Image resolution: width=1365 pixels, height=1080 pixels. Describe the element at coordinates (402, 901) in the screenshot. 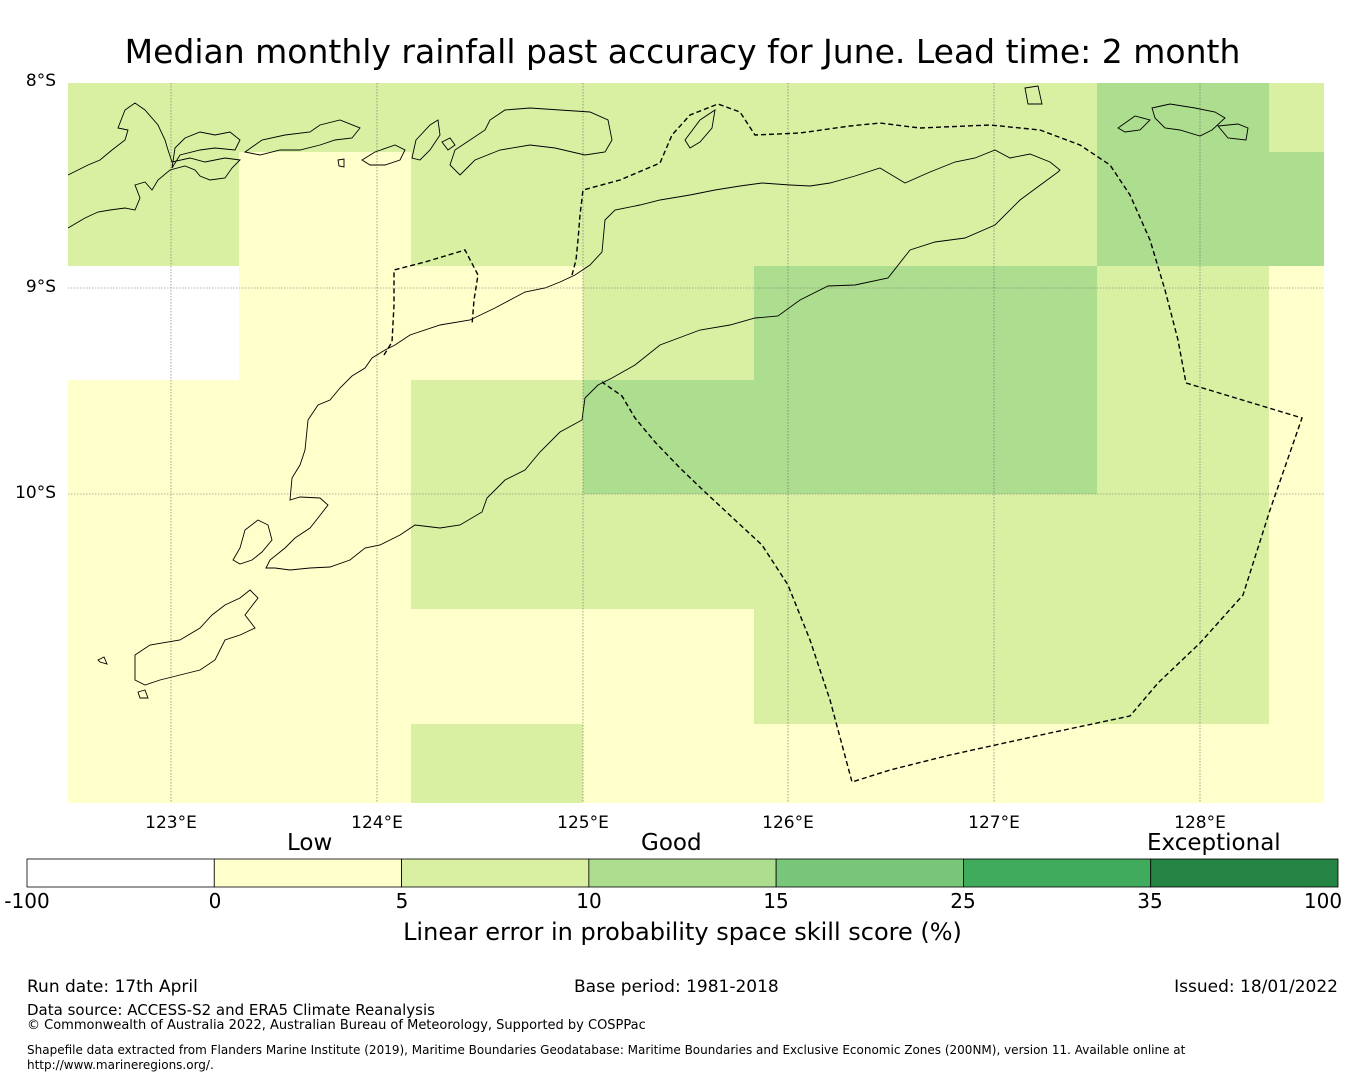

I see `colorbar-tick-label: 5` at that location.